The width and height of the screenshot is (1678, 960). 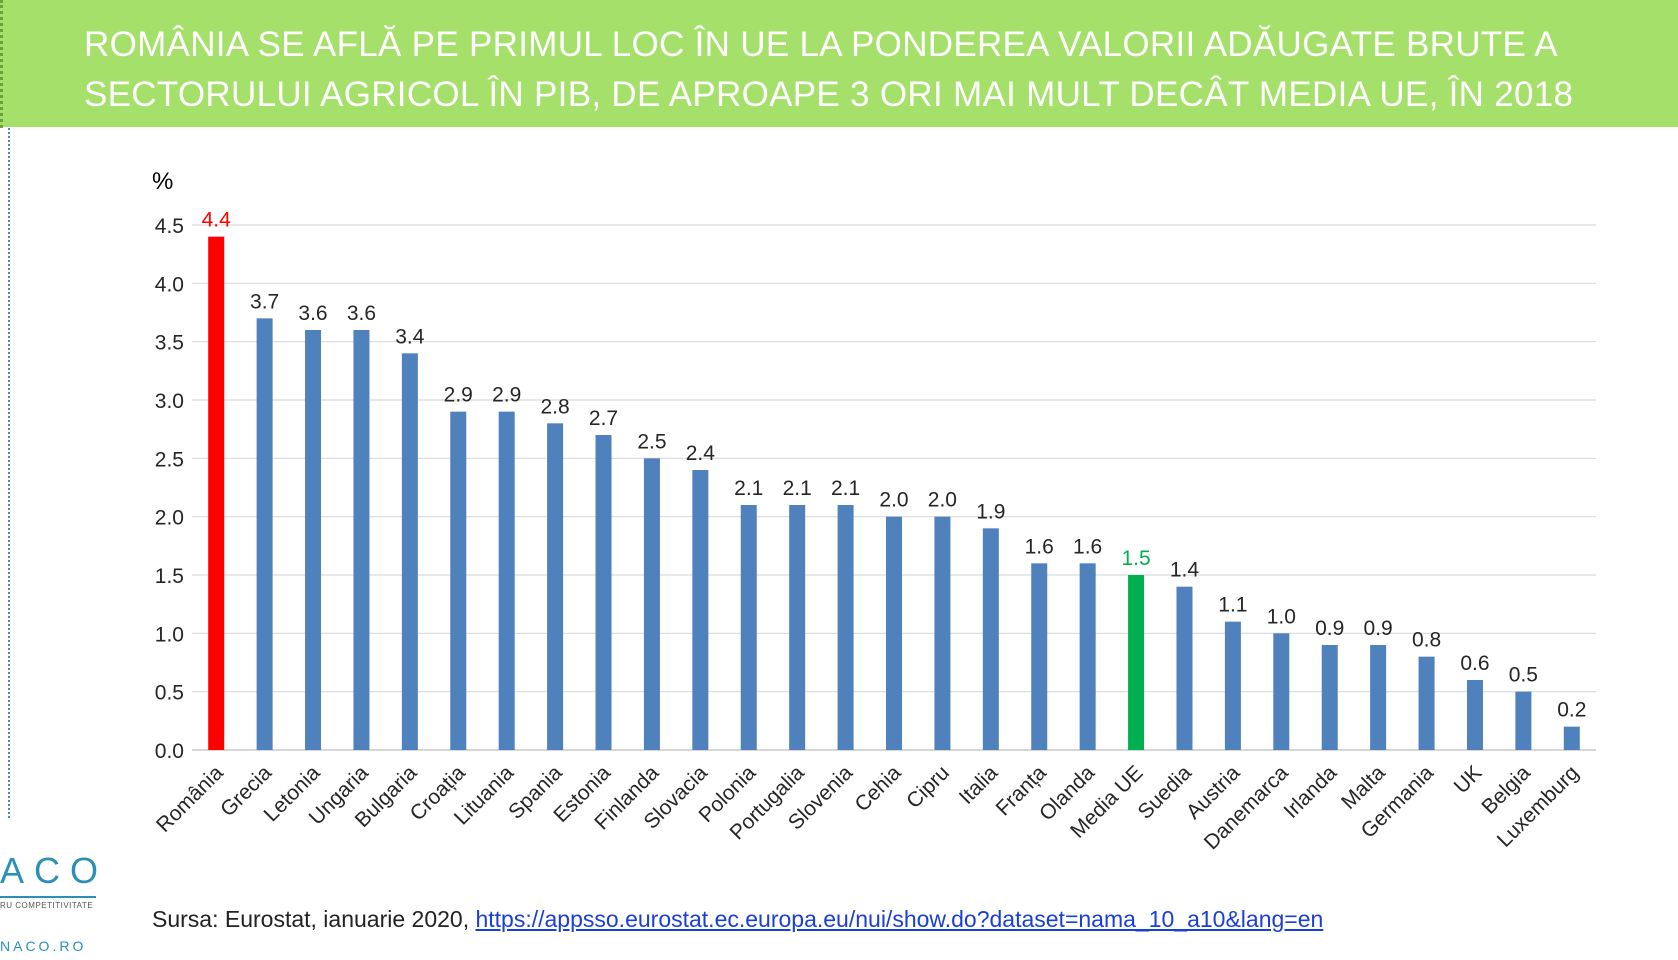 What do you see at coordinates (1, 64) in the screenshot?
I see `decorative-dotted-line-top` at bounding box center [1, 64].